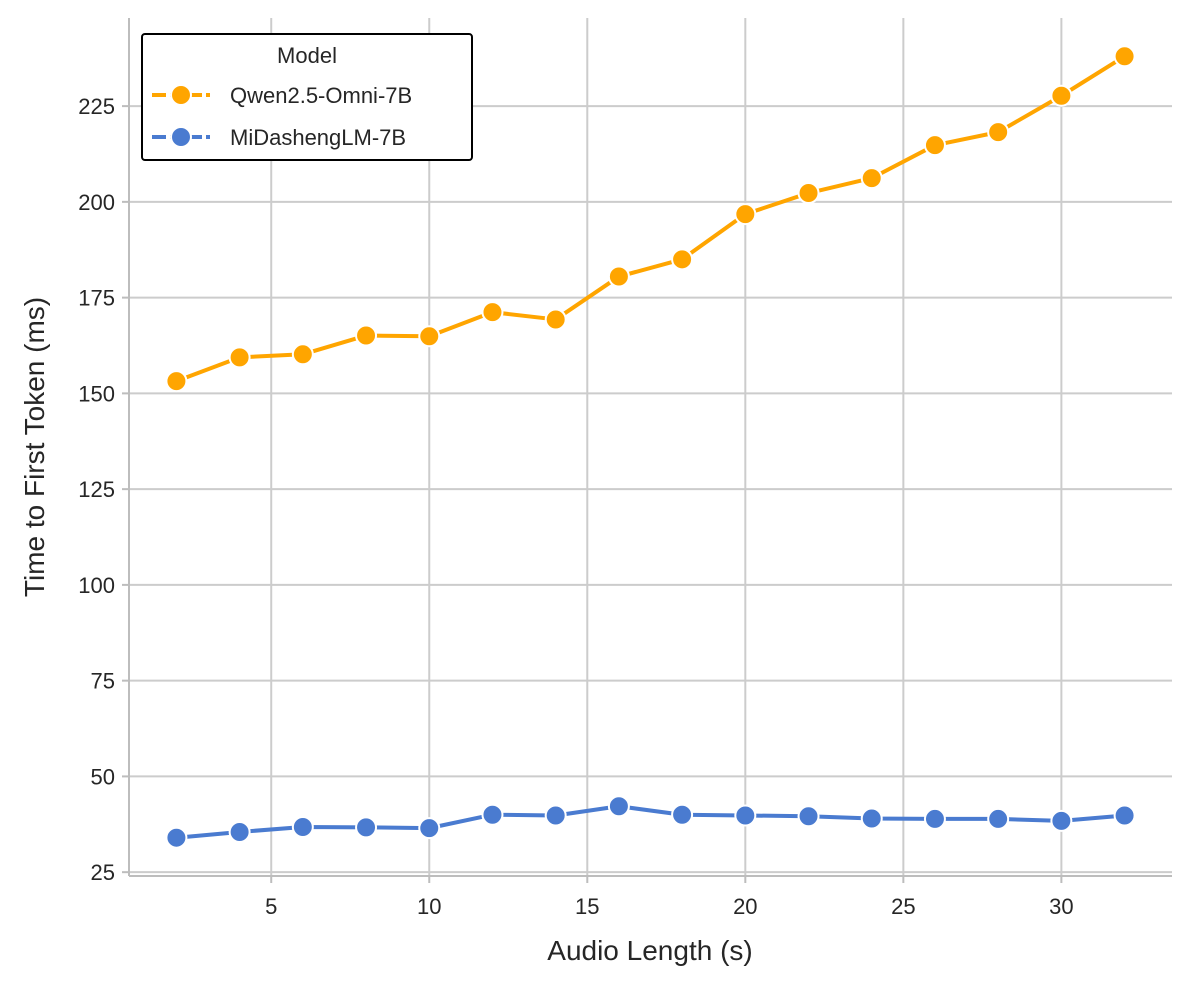  Describe the element at coordinates (307, 55) in the screenshot. I see `legend-title: Model` at that location.